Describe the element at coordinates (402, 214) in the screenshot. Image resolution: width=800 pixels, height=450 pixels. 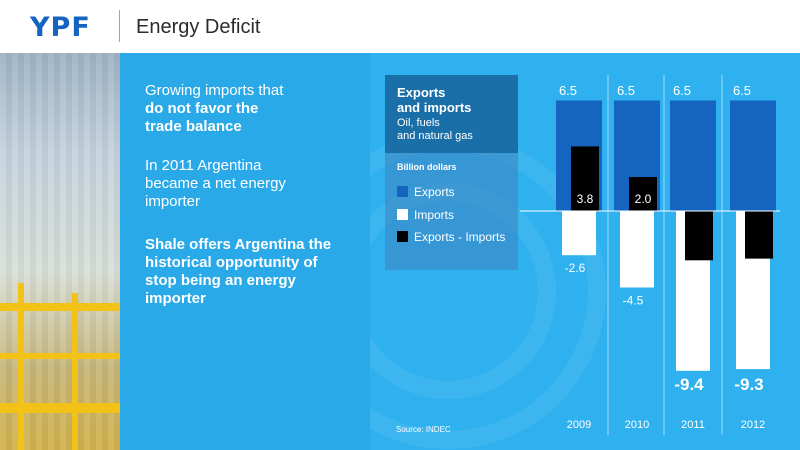
I see `legend-swatch-imports` at that location.